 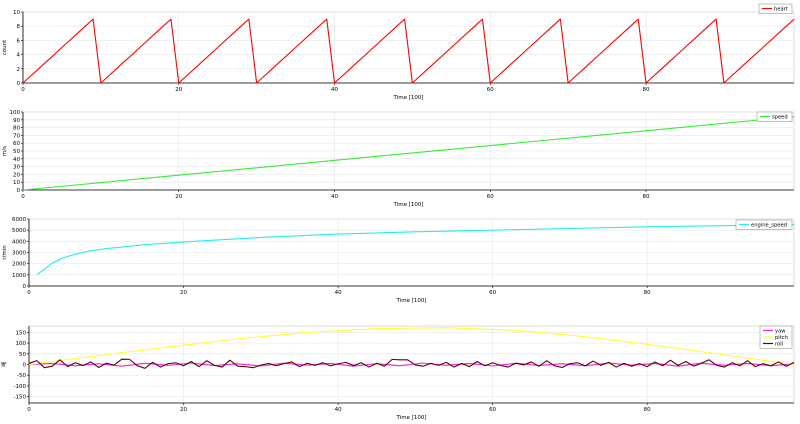 I want to click on y-tick-label: 40, so click(x=16, y=160).